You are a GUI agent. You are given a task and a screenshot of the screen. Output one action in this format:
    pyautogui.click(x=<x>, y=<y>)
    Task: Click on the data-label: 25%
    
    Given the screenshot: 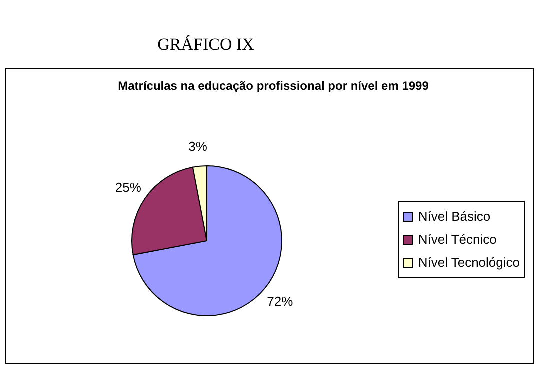 What is the action you would take?
    pyautogui.click(x=128, y=188)
    